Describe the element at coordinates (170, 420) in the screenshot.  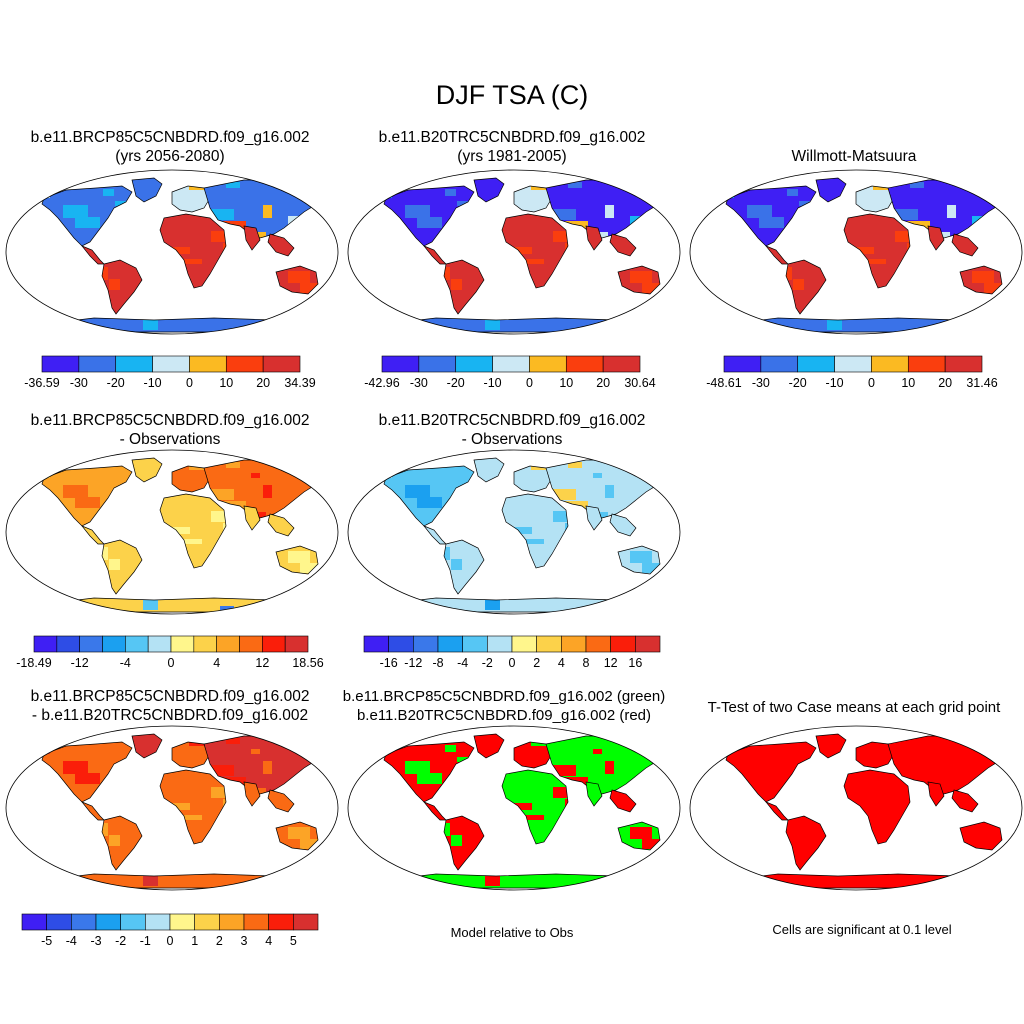
I see `panel-title-4-line1: b.e11.BRCP85C5CNBDRD.f09_g16.002` at that location.